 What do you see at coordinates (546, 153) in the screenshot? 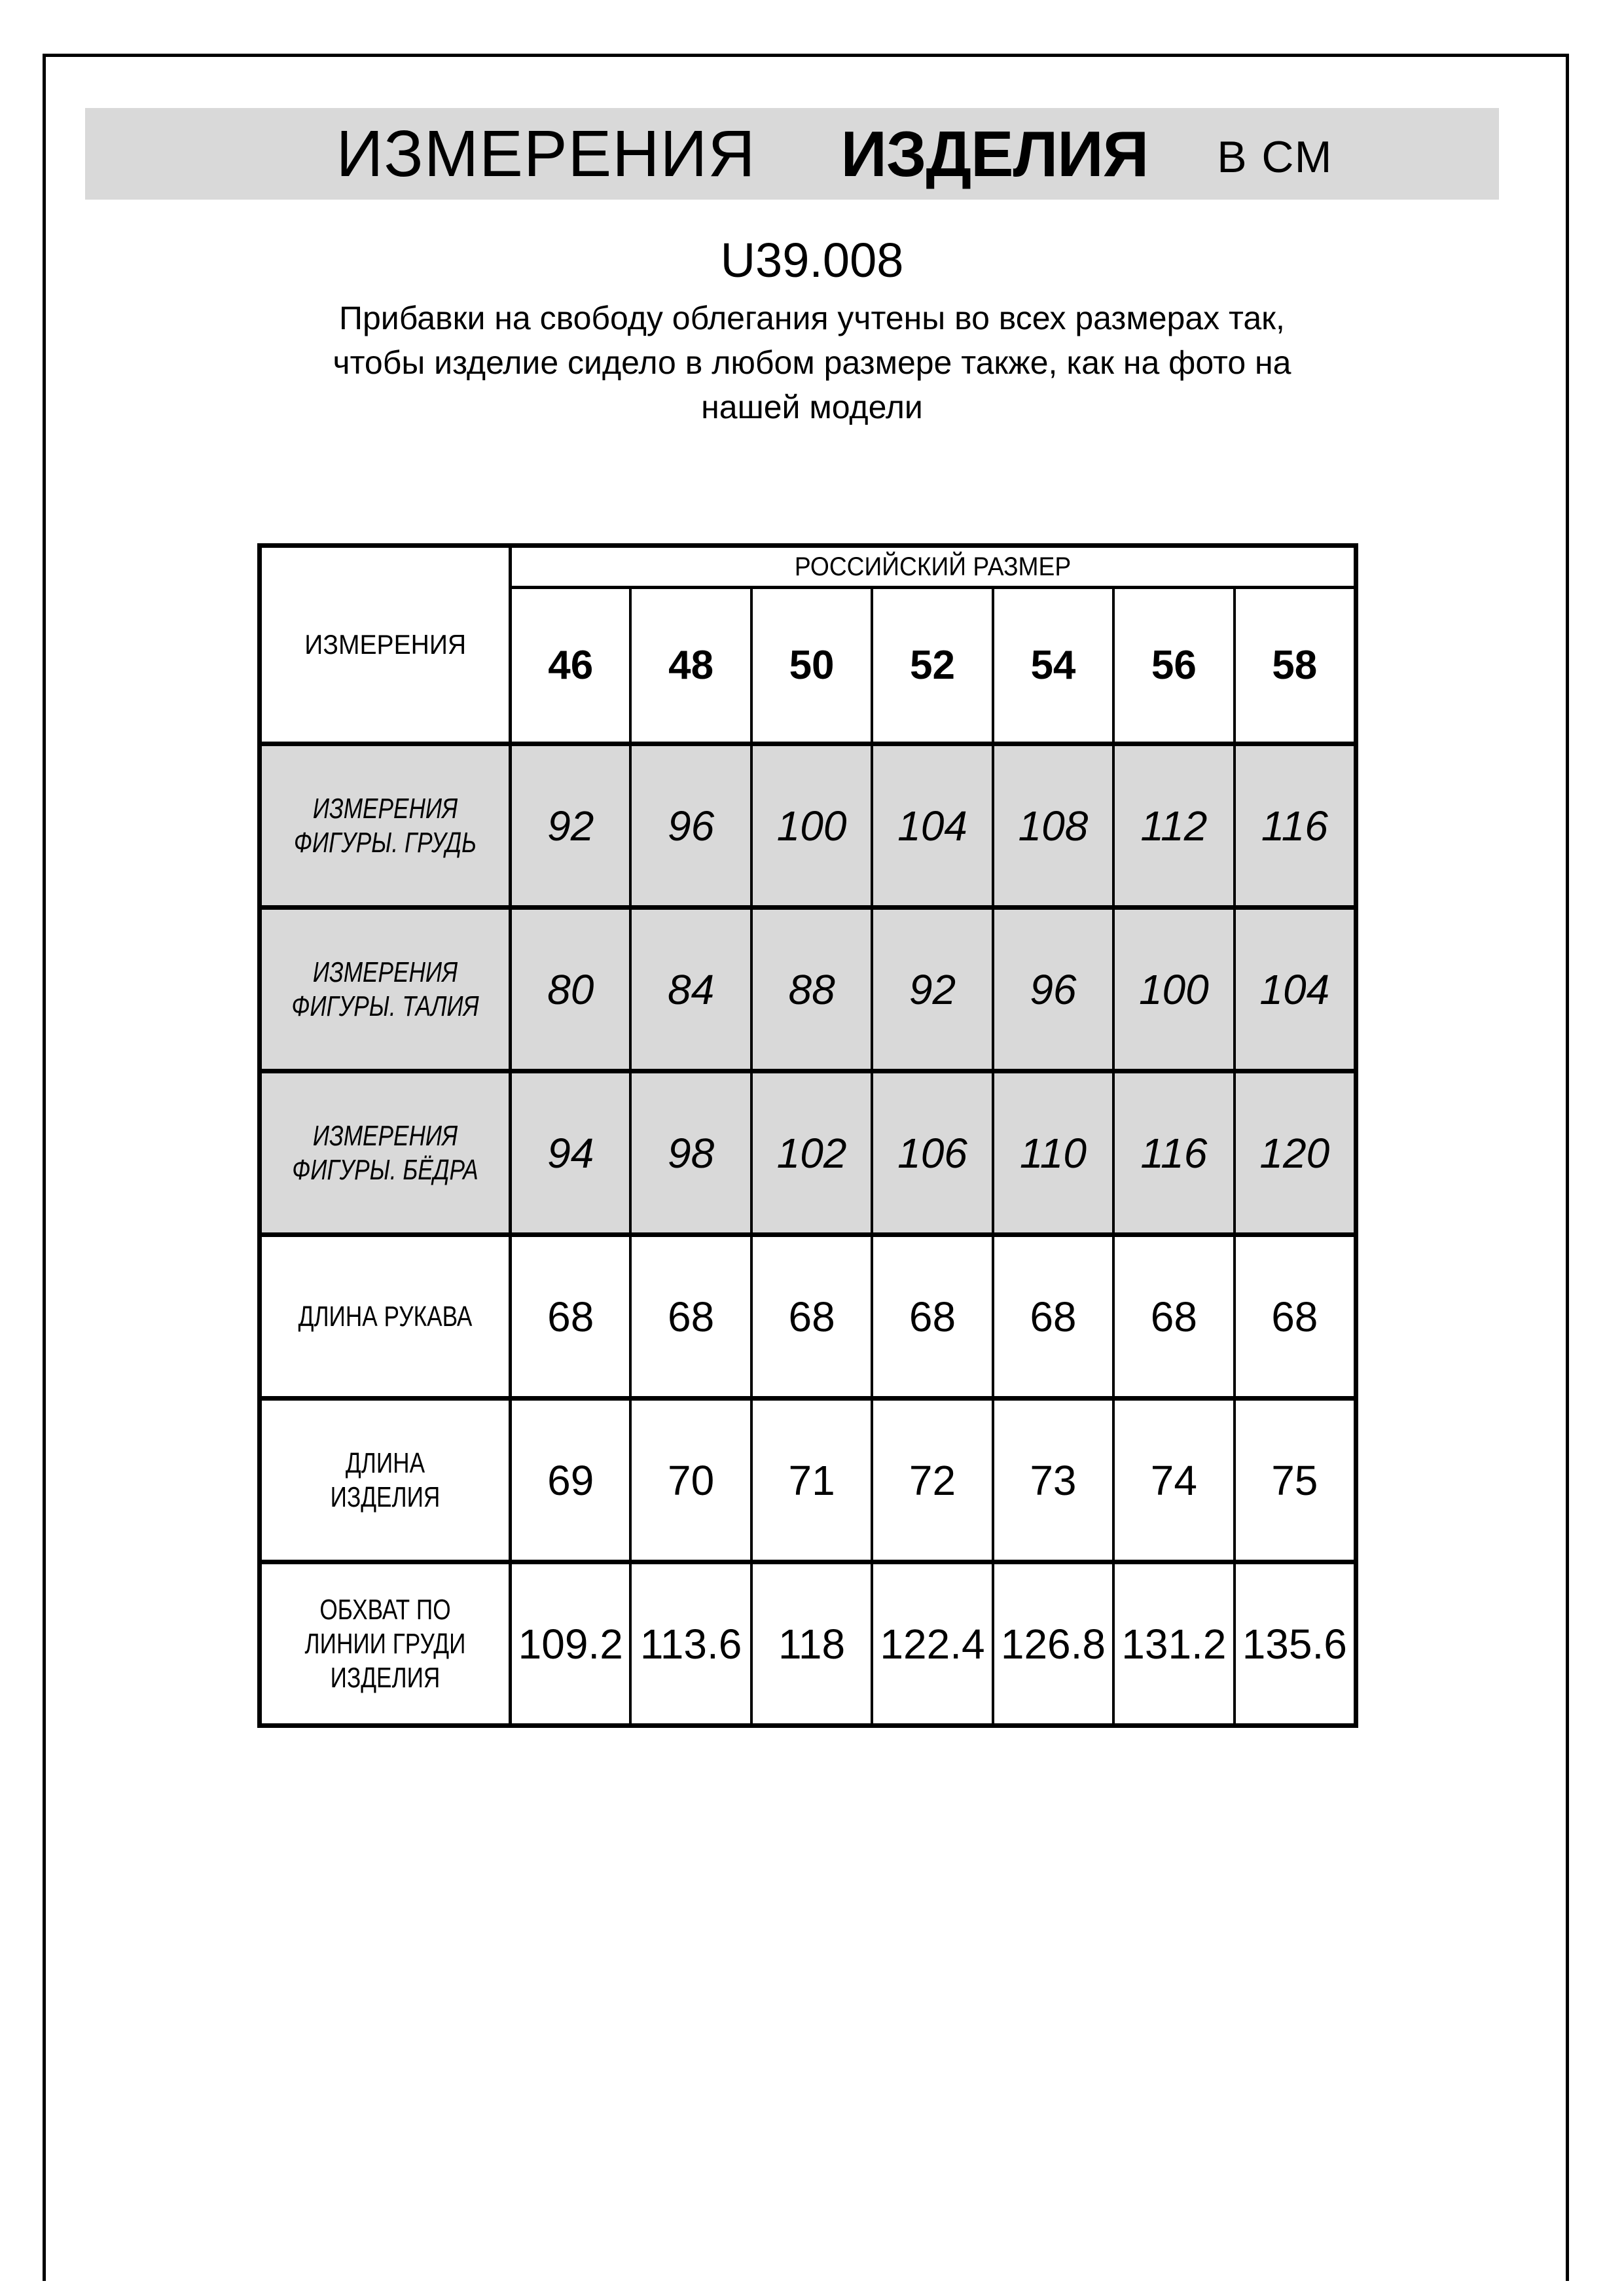
I see `title-word-measurements: ИЗМЕРЕНИЯ` at bounding box center [546, 153].